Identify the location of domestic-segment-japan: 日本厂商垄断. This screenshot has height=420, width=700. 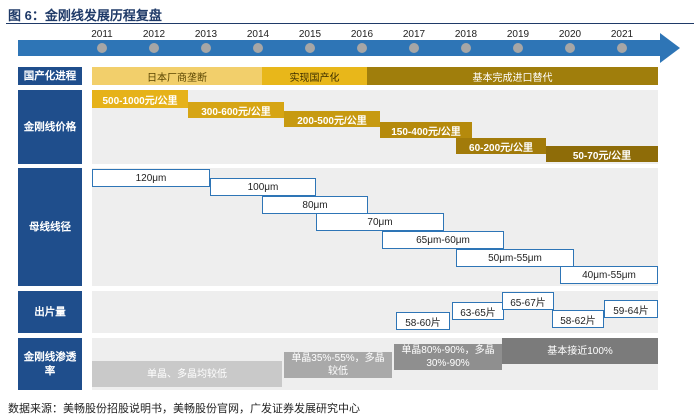
(177, 76).